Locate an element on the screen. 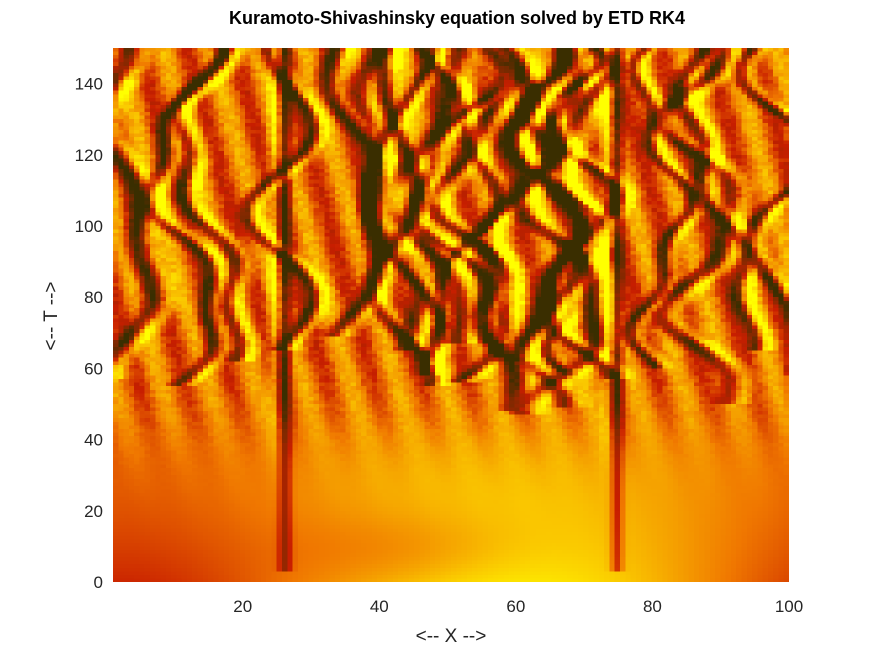 The height and width of the screenshot is (654, 872). y-tick-label: 120 is located at coordinates (89, 155).